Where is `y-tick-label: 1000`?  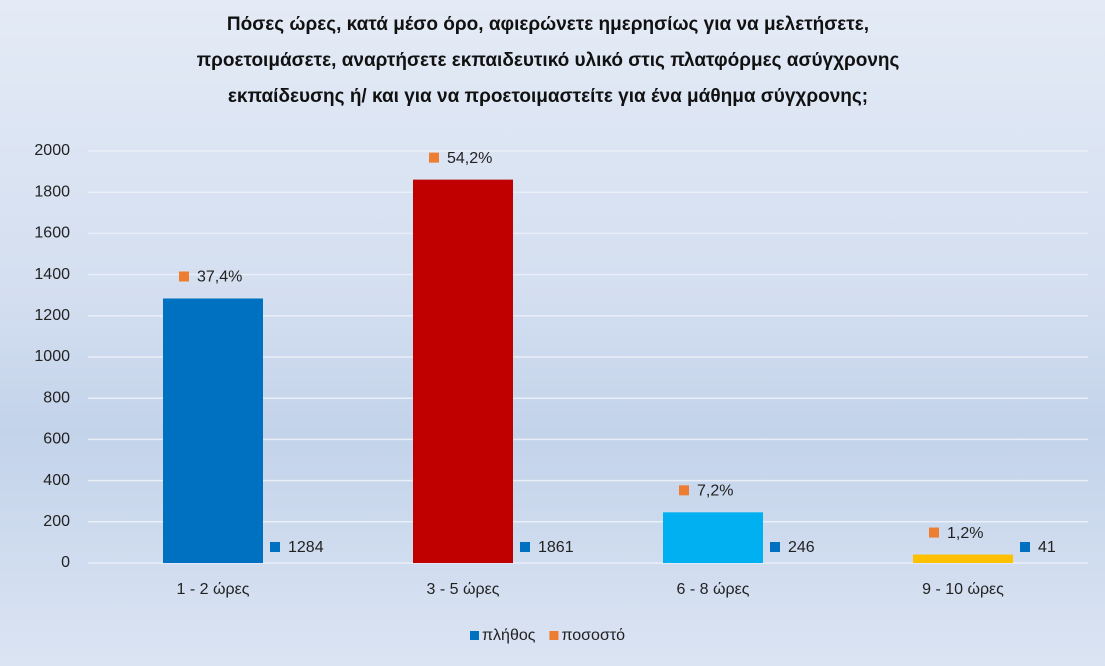
y-tick-label: 1000 is located at coordinates (52, 356).